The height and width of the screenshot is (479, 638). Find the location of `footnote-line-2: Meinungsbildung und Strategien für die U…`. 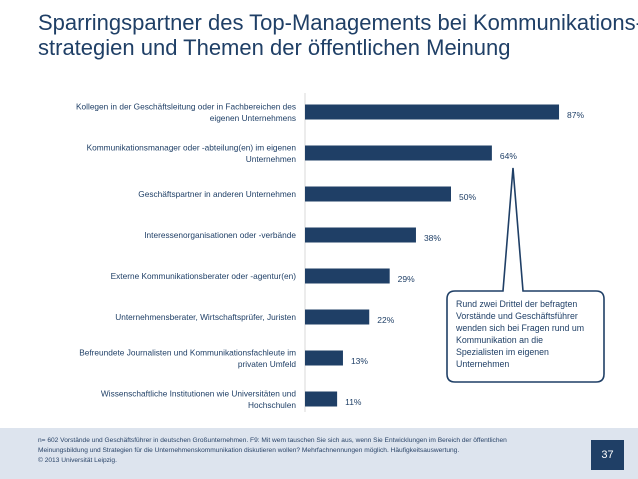

footnote-line-2: Meinungsbildung und Strategien für die U… is located at coordinates (249, 450).